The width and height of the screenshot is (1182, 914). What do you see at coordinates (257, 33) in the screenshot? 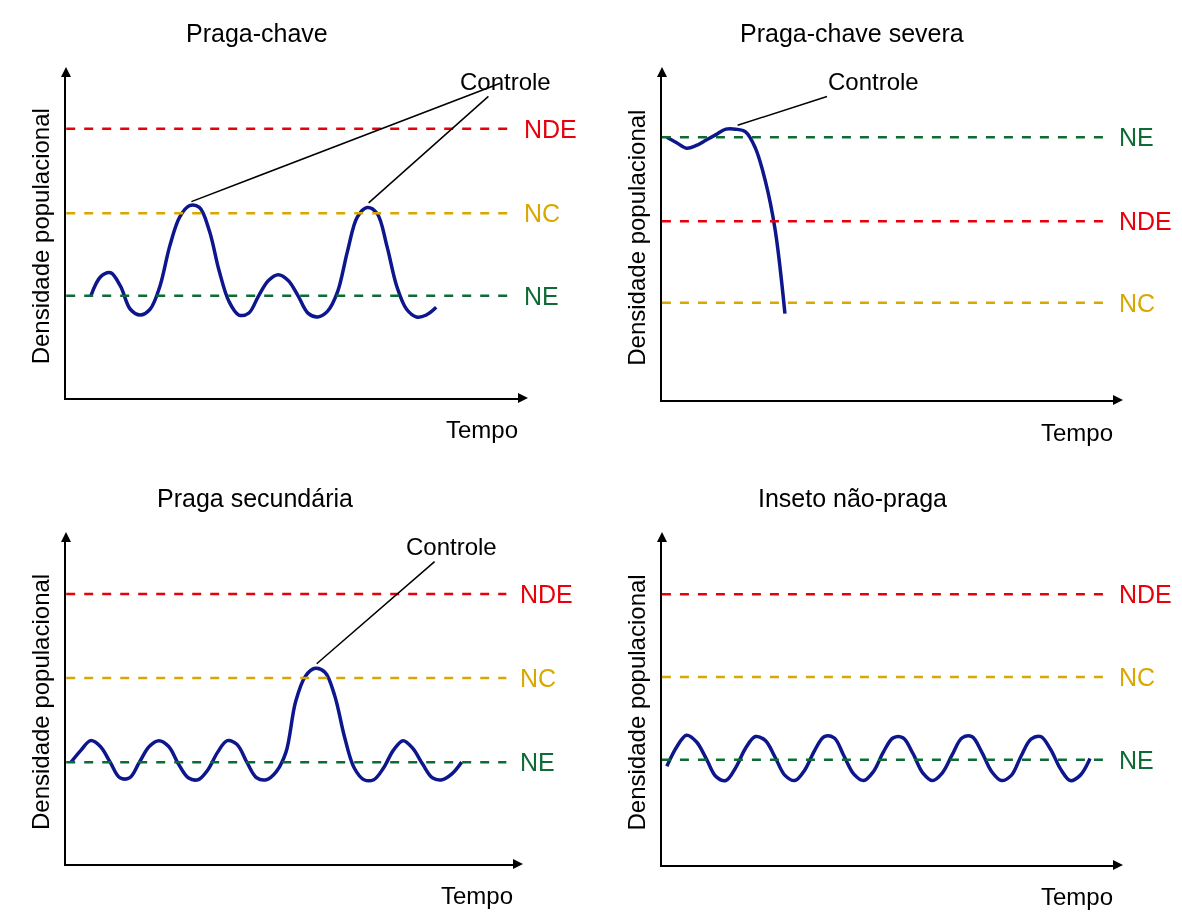
I see `chart-title: Praga-chave` at bounding box center [257, 33].